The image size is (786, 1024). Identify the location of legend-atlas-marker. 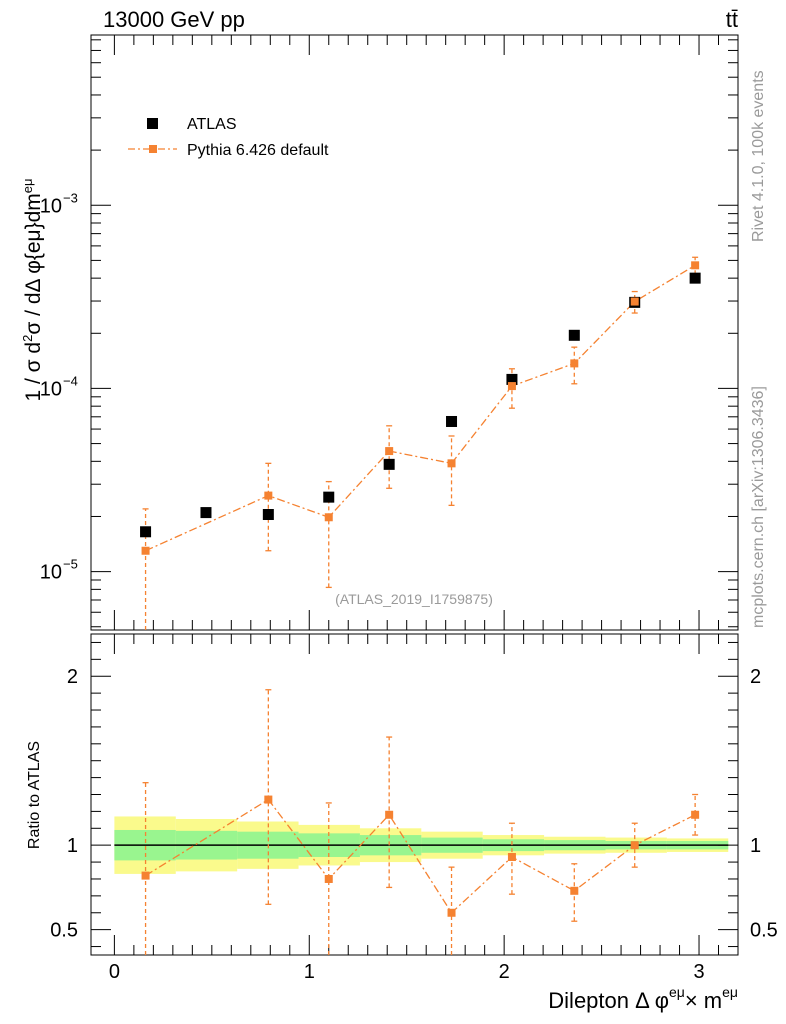
(152, 123).